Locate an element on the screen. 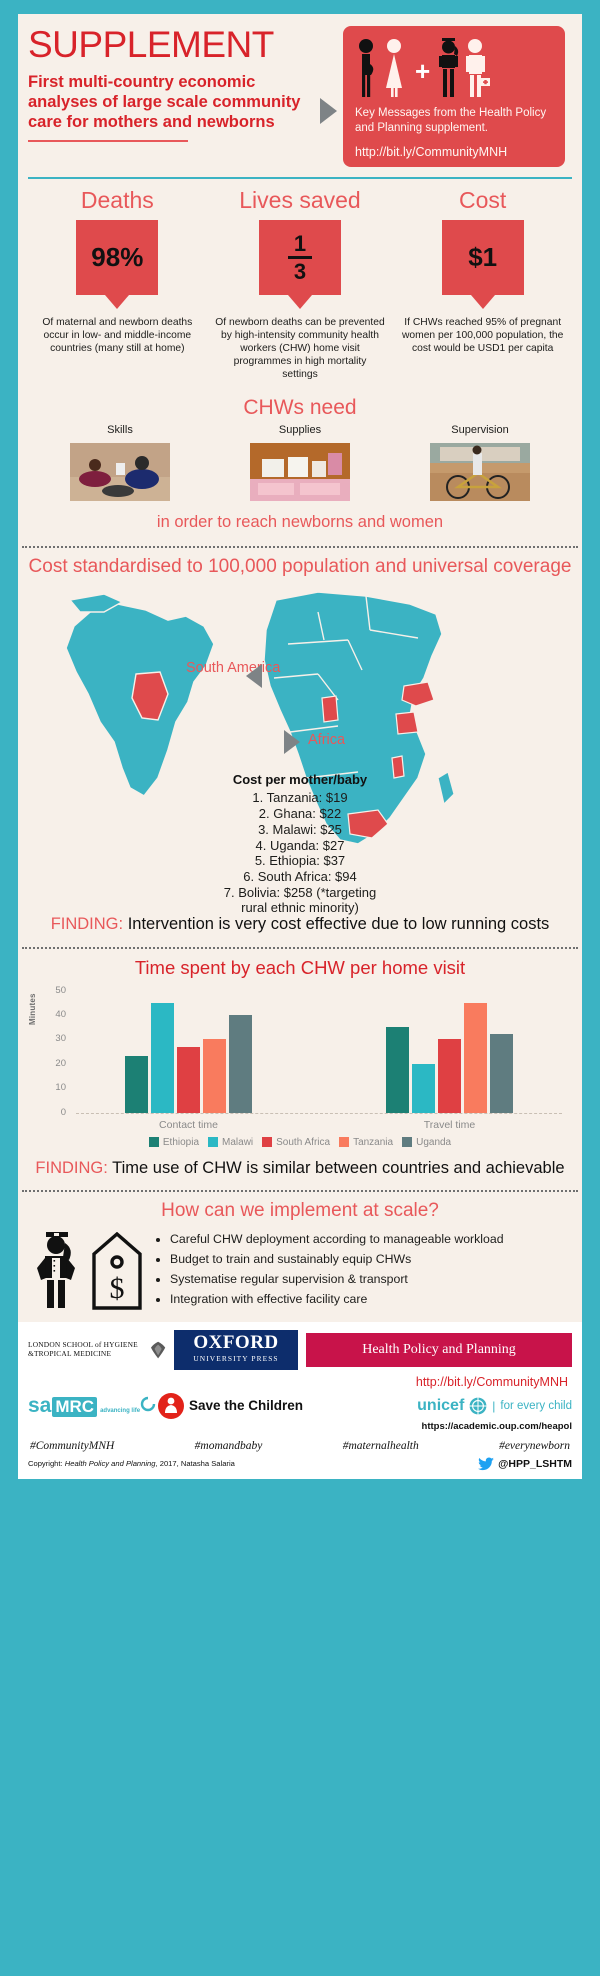  unicef-tagline: for every child is located at coordinates (536, 1405).